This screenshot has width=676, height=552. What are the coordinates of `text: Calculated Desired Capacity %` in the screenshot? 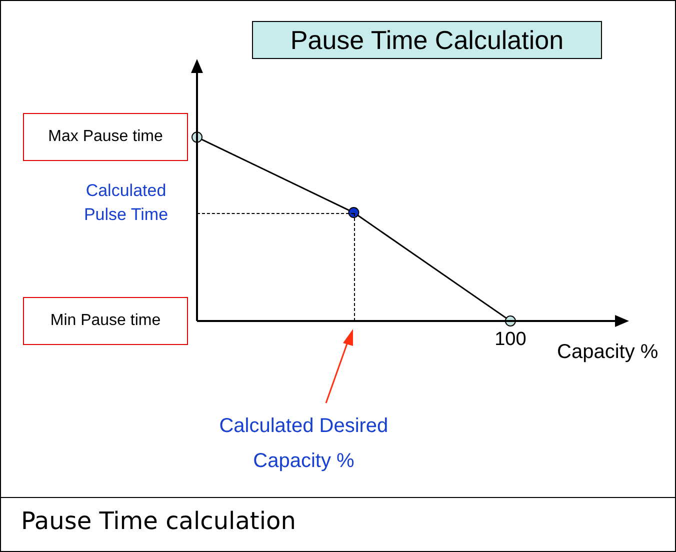 It's located at (304, 444).